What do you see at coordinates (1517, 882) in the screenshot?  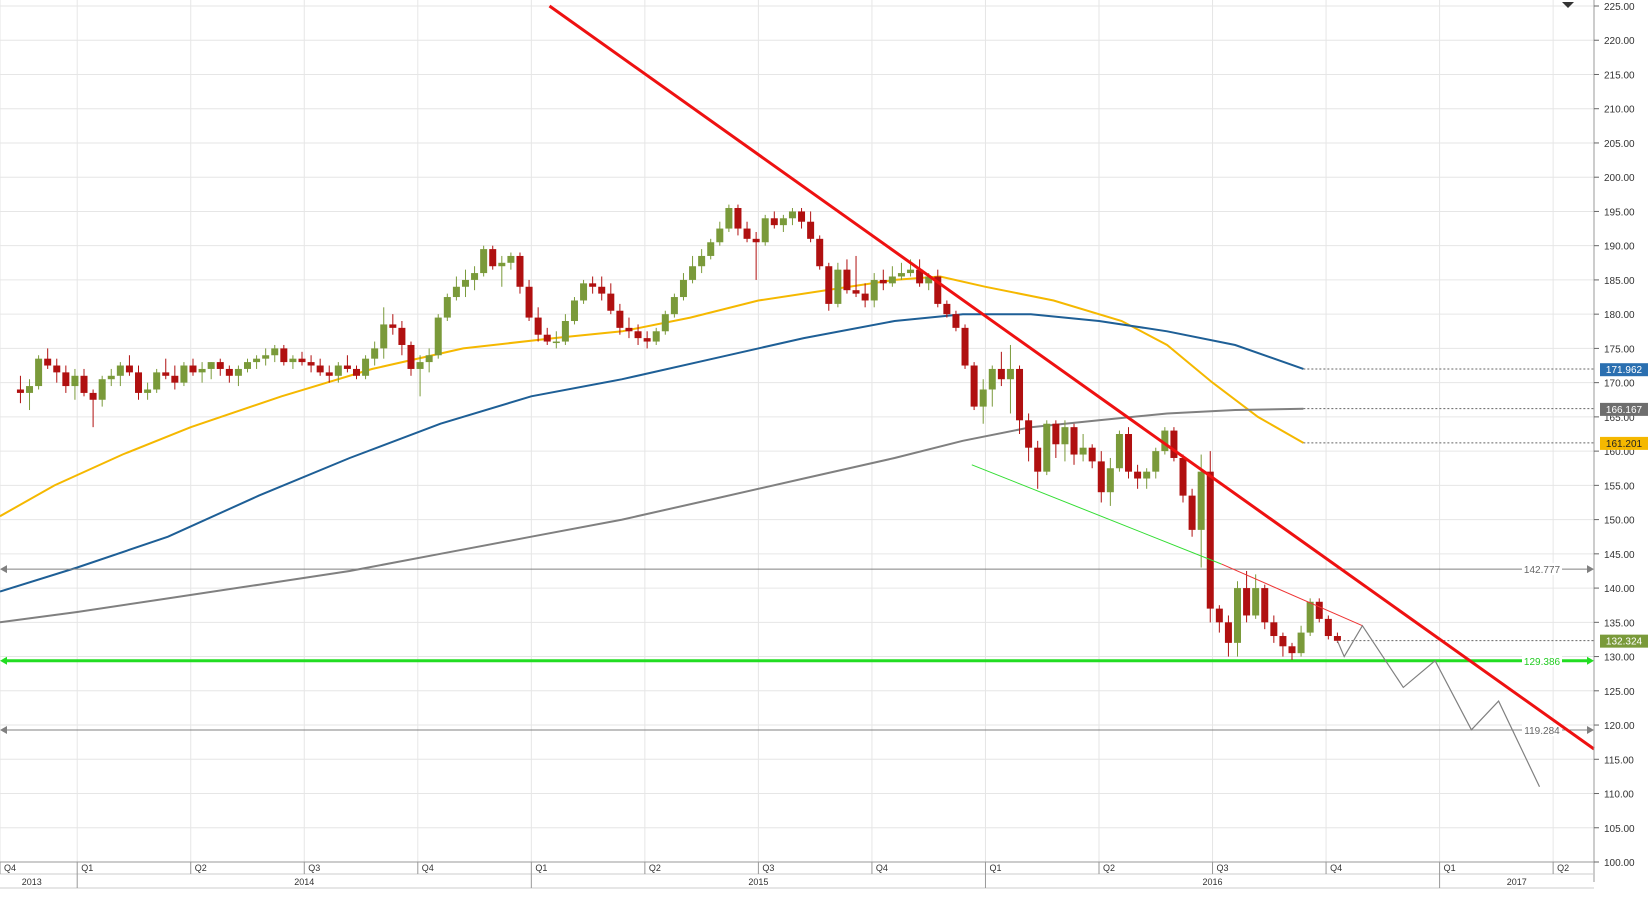 I see `x-year-label: 2017` at bounding box center [1517, 882].